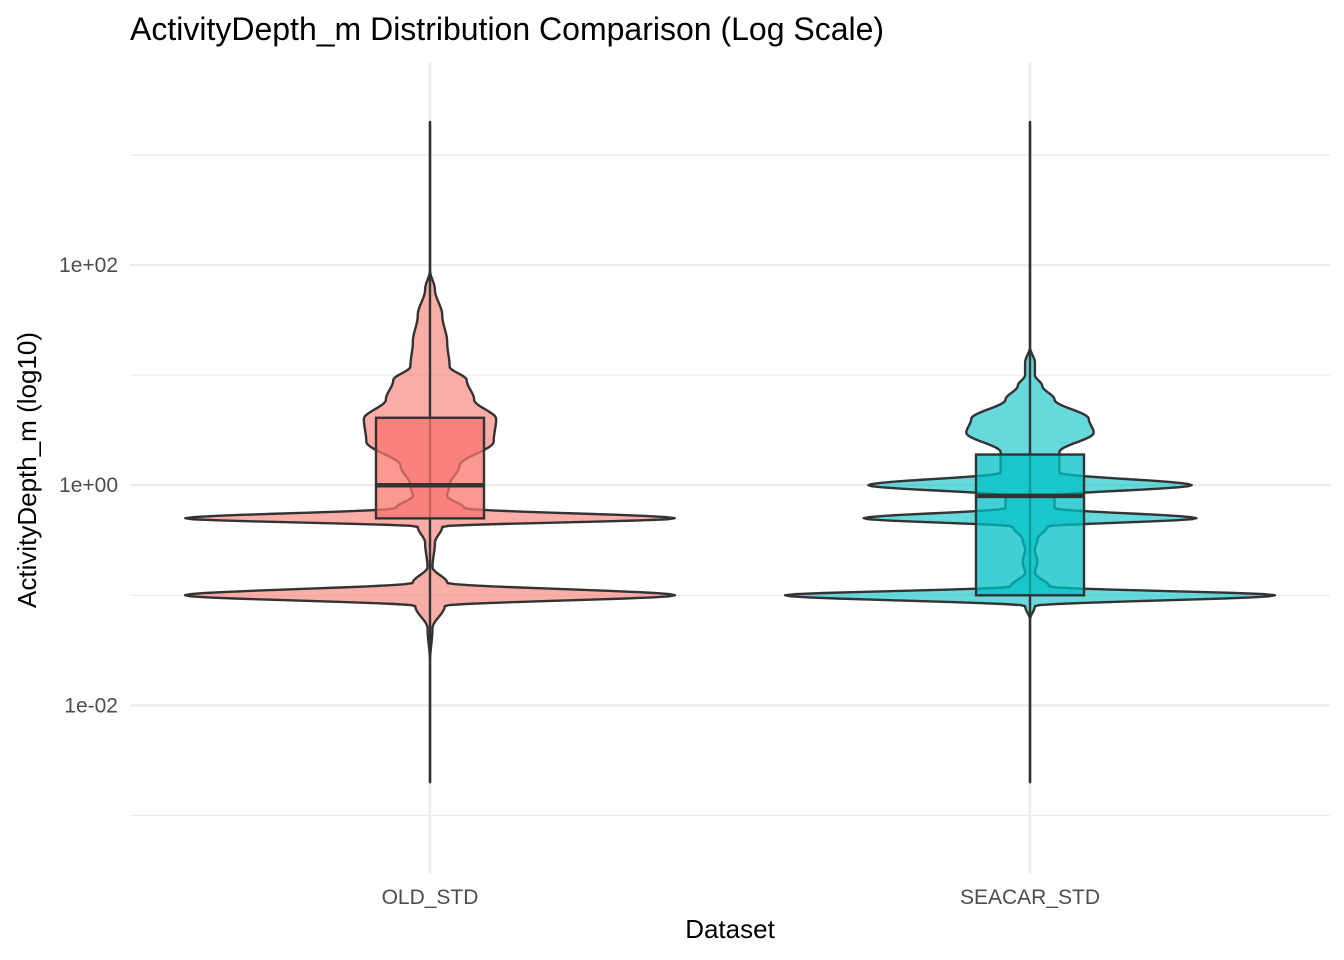 The image size is (1344, 960). Describe the element at coordinates (27, 470) in the screenshot. I see `y-axis-title: ActivityDepth_m (log10)` at that location.